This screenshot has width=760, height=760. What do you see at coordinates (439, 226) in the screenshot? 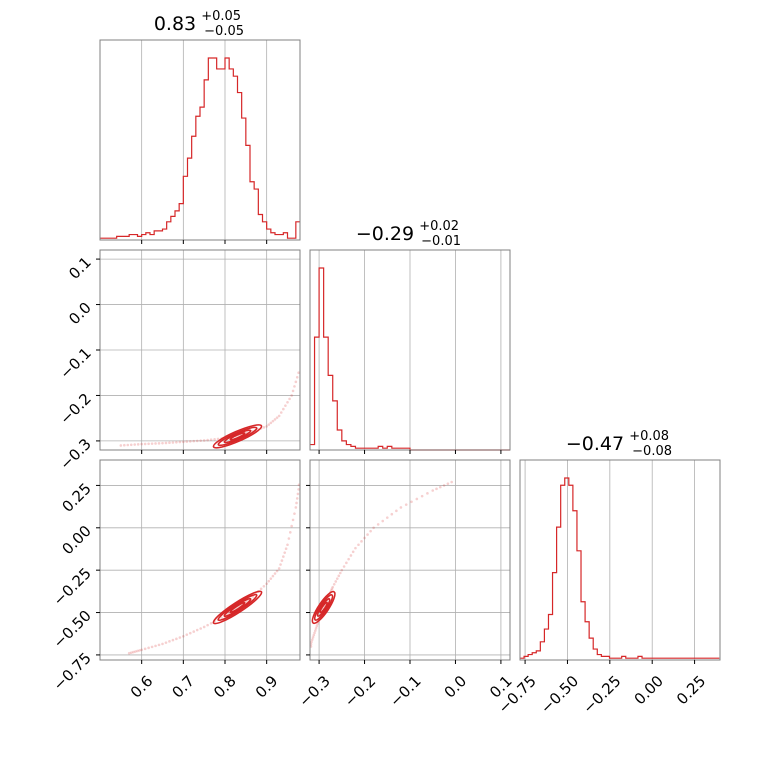
I see `diag-1-title-plus: +0.02` at bounding box center [439, 226].